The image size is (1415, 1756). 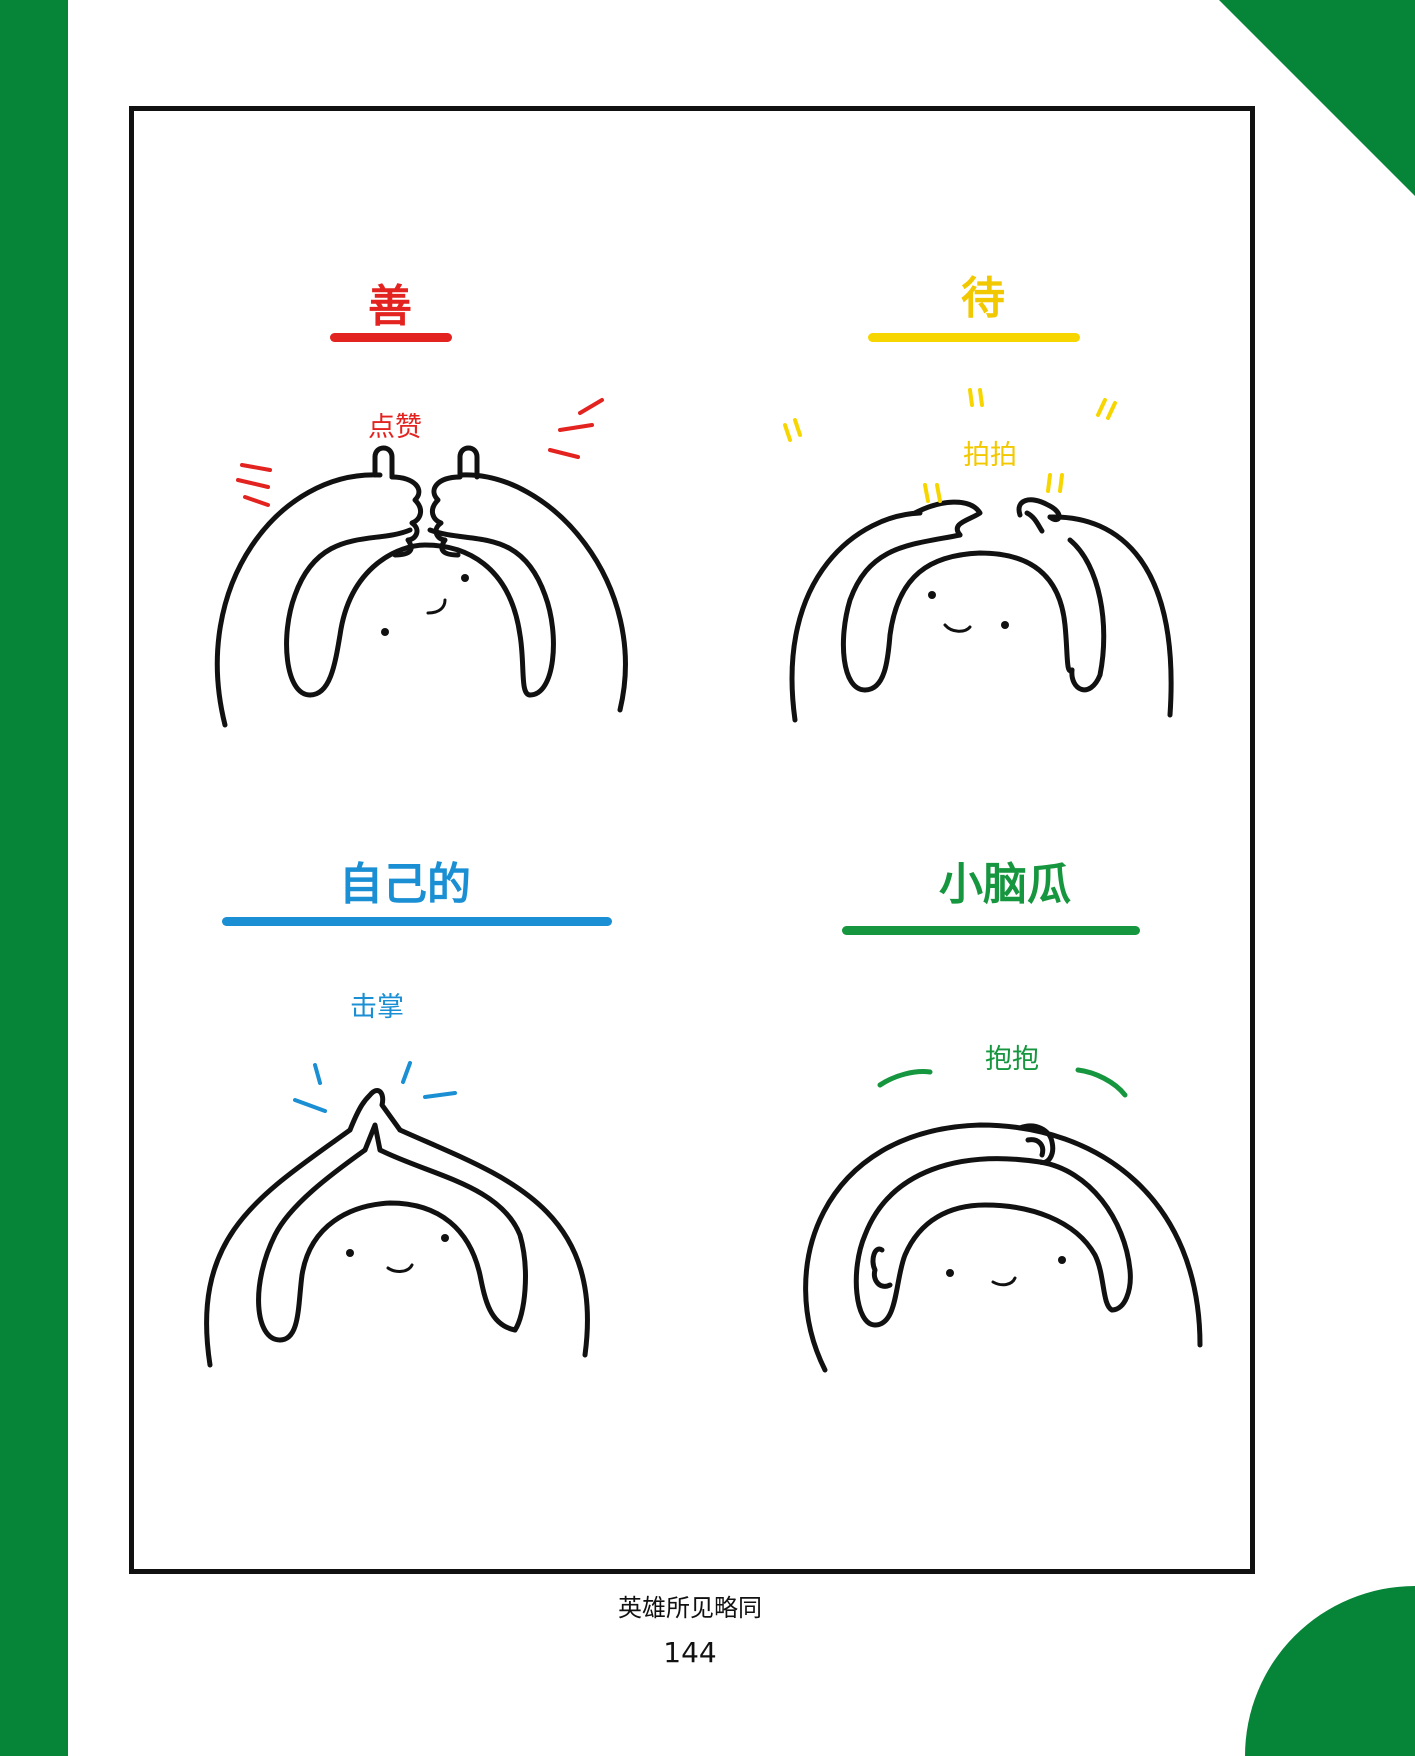 What do you see at coordinates (1005, 884) in the screenshot?
I see `panel-title-4: 小脑瓜` at bounding box center [1005, 884].